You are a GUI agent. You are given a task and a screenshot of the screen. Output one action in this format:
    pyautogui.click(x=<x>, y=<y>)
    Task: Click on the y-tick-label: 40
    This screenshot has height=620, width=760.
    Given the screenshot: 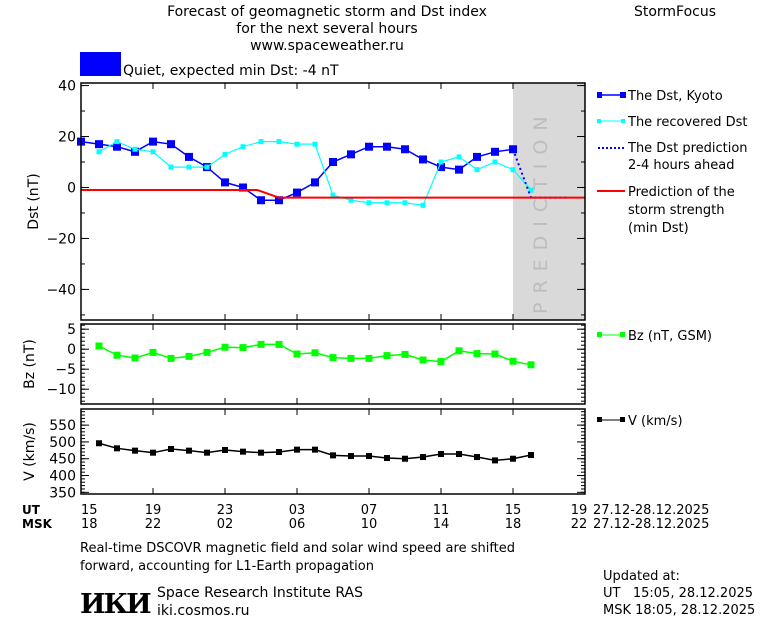 What is the action you would take?
    pyautogui.click(x=67, y=87)
    